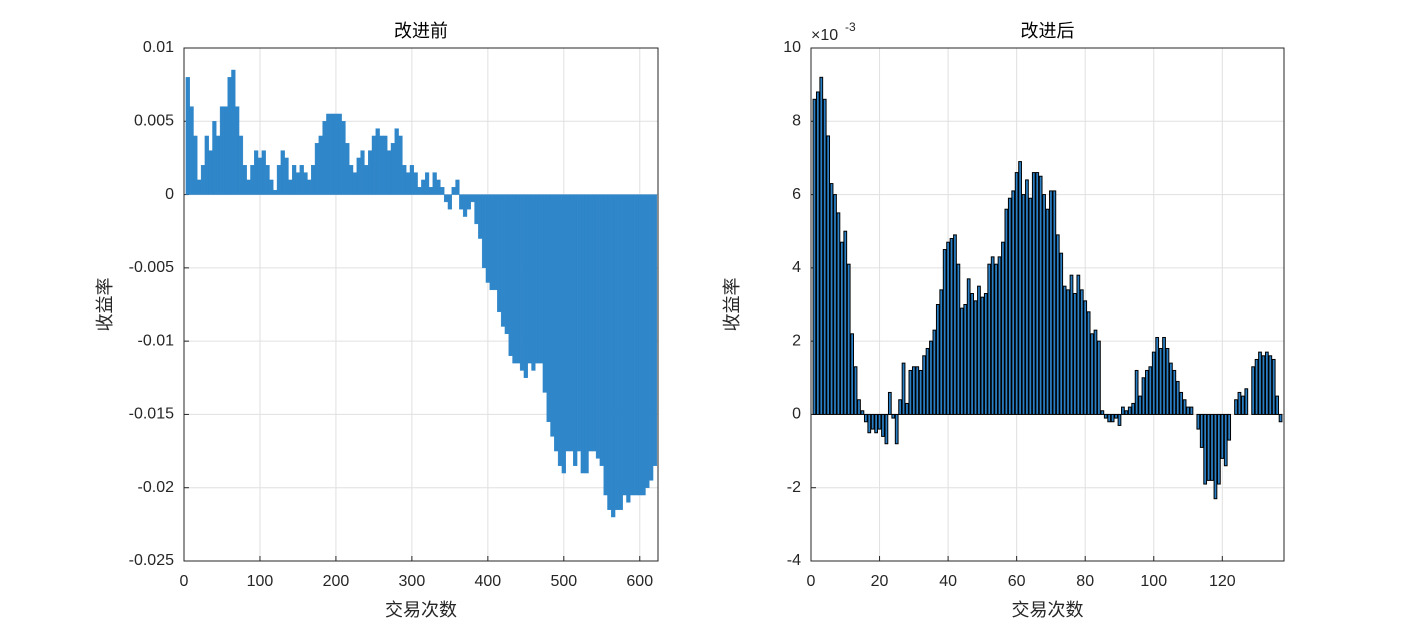  Describe the element at coordinates (1017, 581) in the screenshot. I see `x-tick-label: 60` at that location.